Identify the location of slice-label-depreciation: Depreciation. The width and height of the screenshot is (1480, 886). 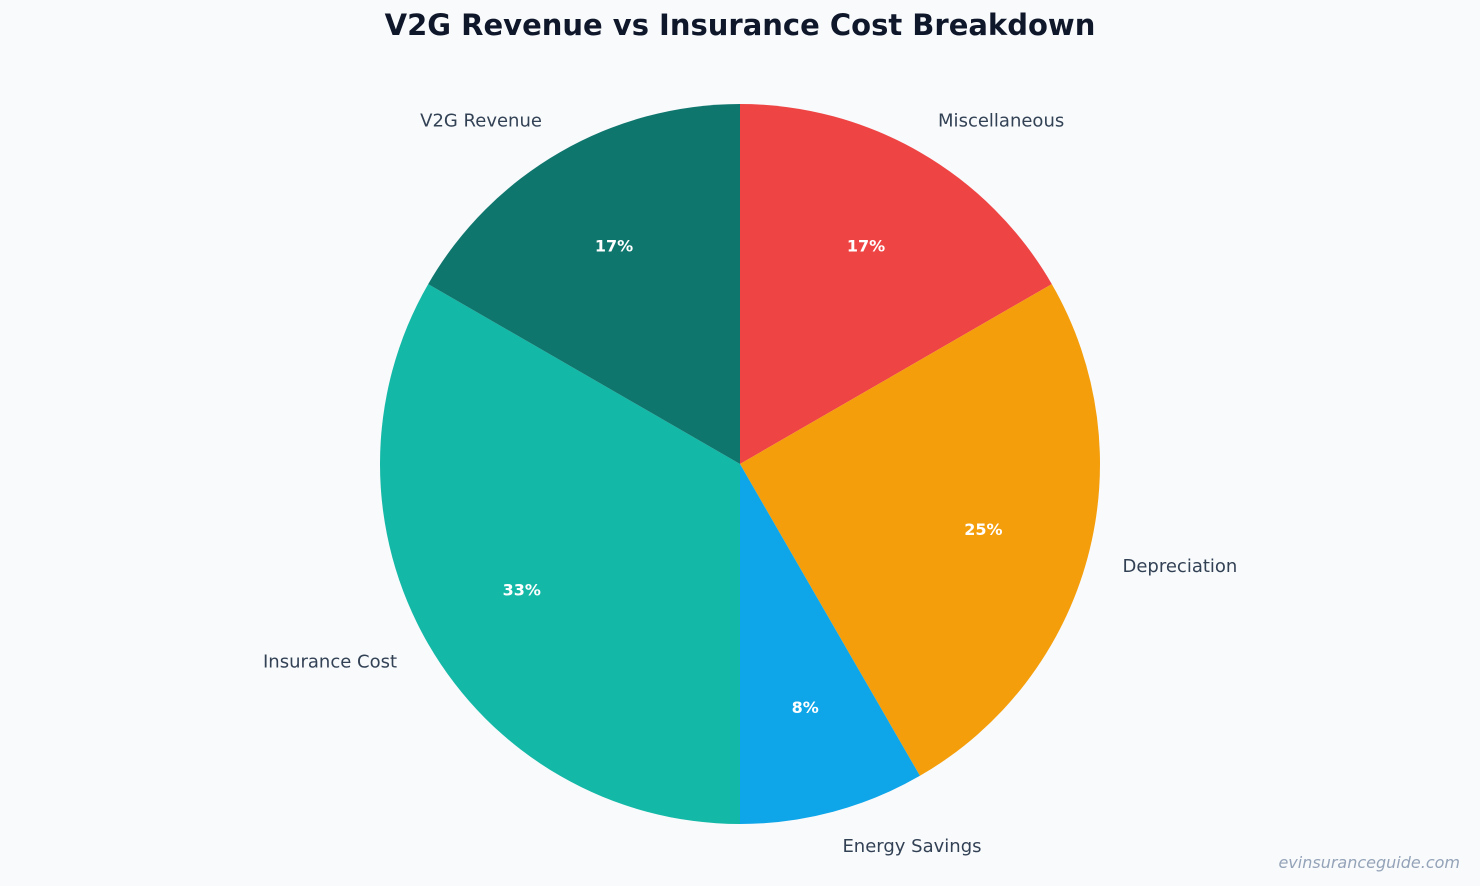
(1179, 566).